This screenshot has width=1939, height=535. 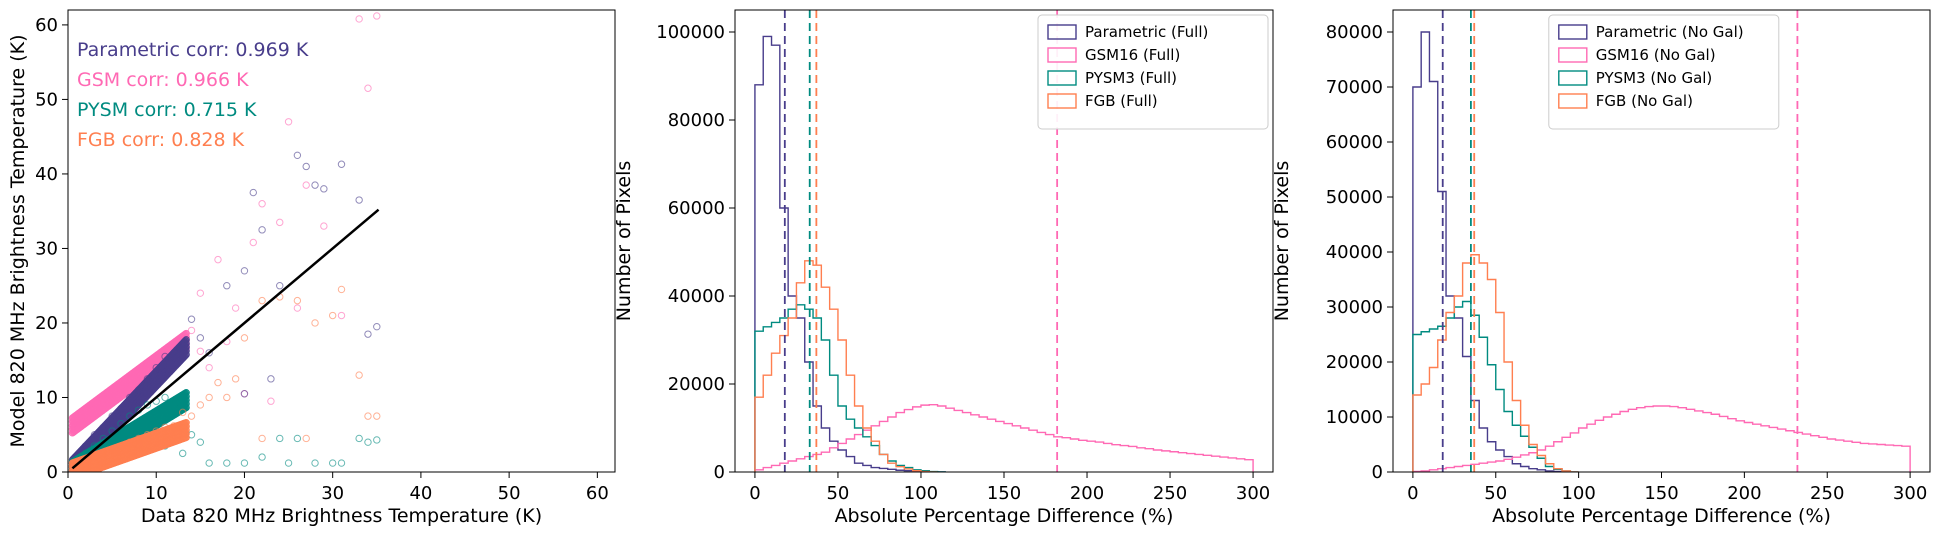 What do you see at coordinates (1146, 32) in the screenshot?
I see `legend-label: Parametric (Full)` at bounding box center [1146, 32].